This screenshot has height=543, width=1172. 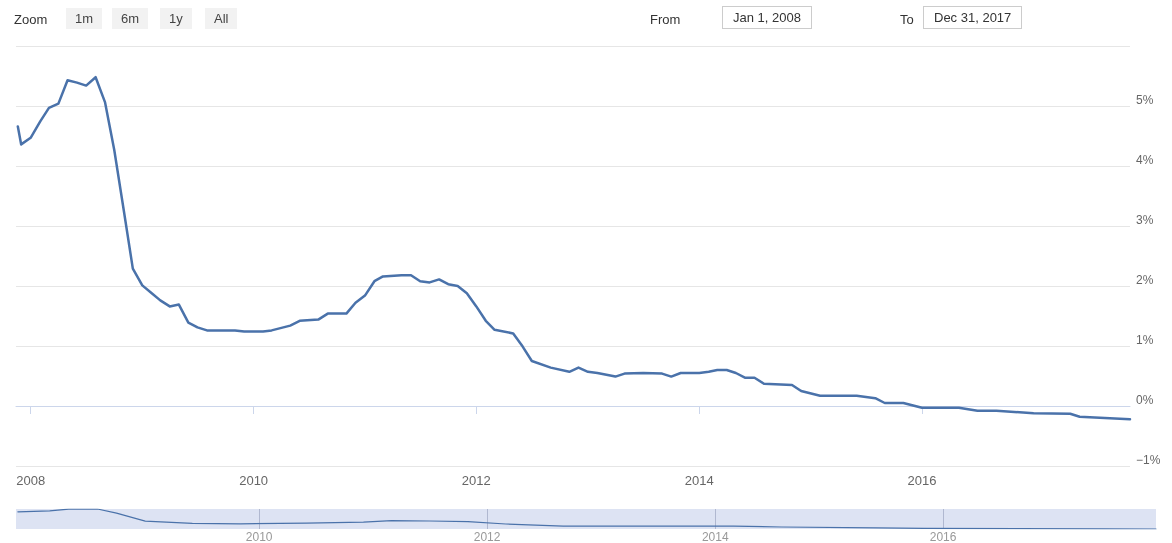 I want to click on zoom-button: 1m, so click(x=84, y=18).